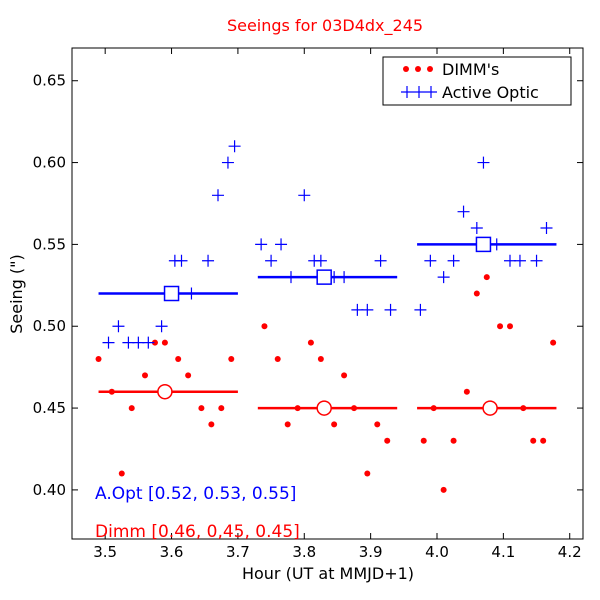 Image resolution: width=600 pixels, height=600 pixels. Describe the element at coordinates (195, 494) in the screenshot. I see `annotation-aopt: A.Opt [0.52, 0.53, 0.55]` at that location.